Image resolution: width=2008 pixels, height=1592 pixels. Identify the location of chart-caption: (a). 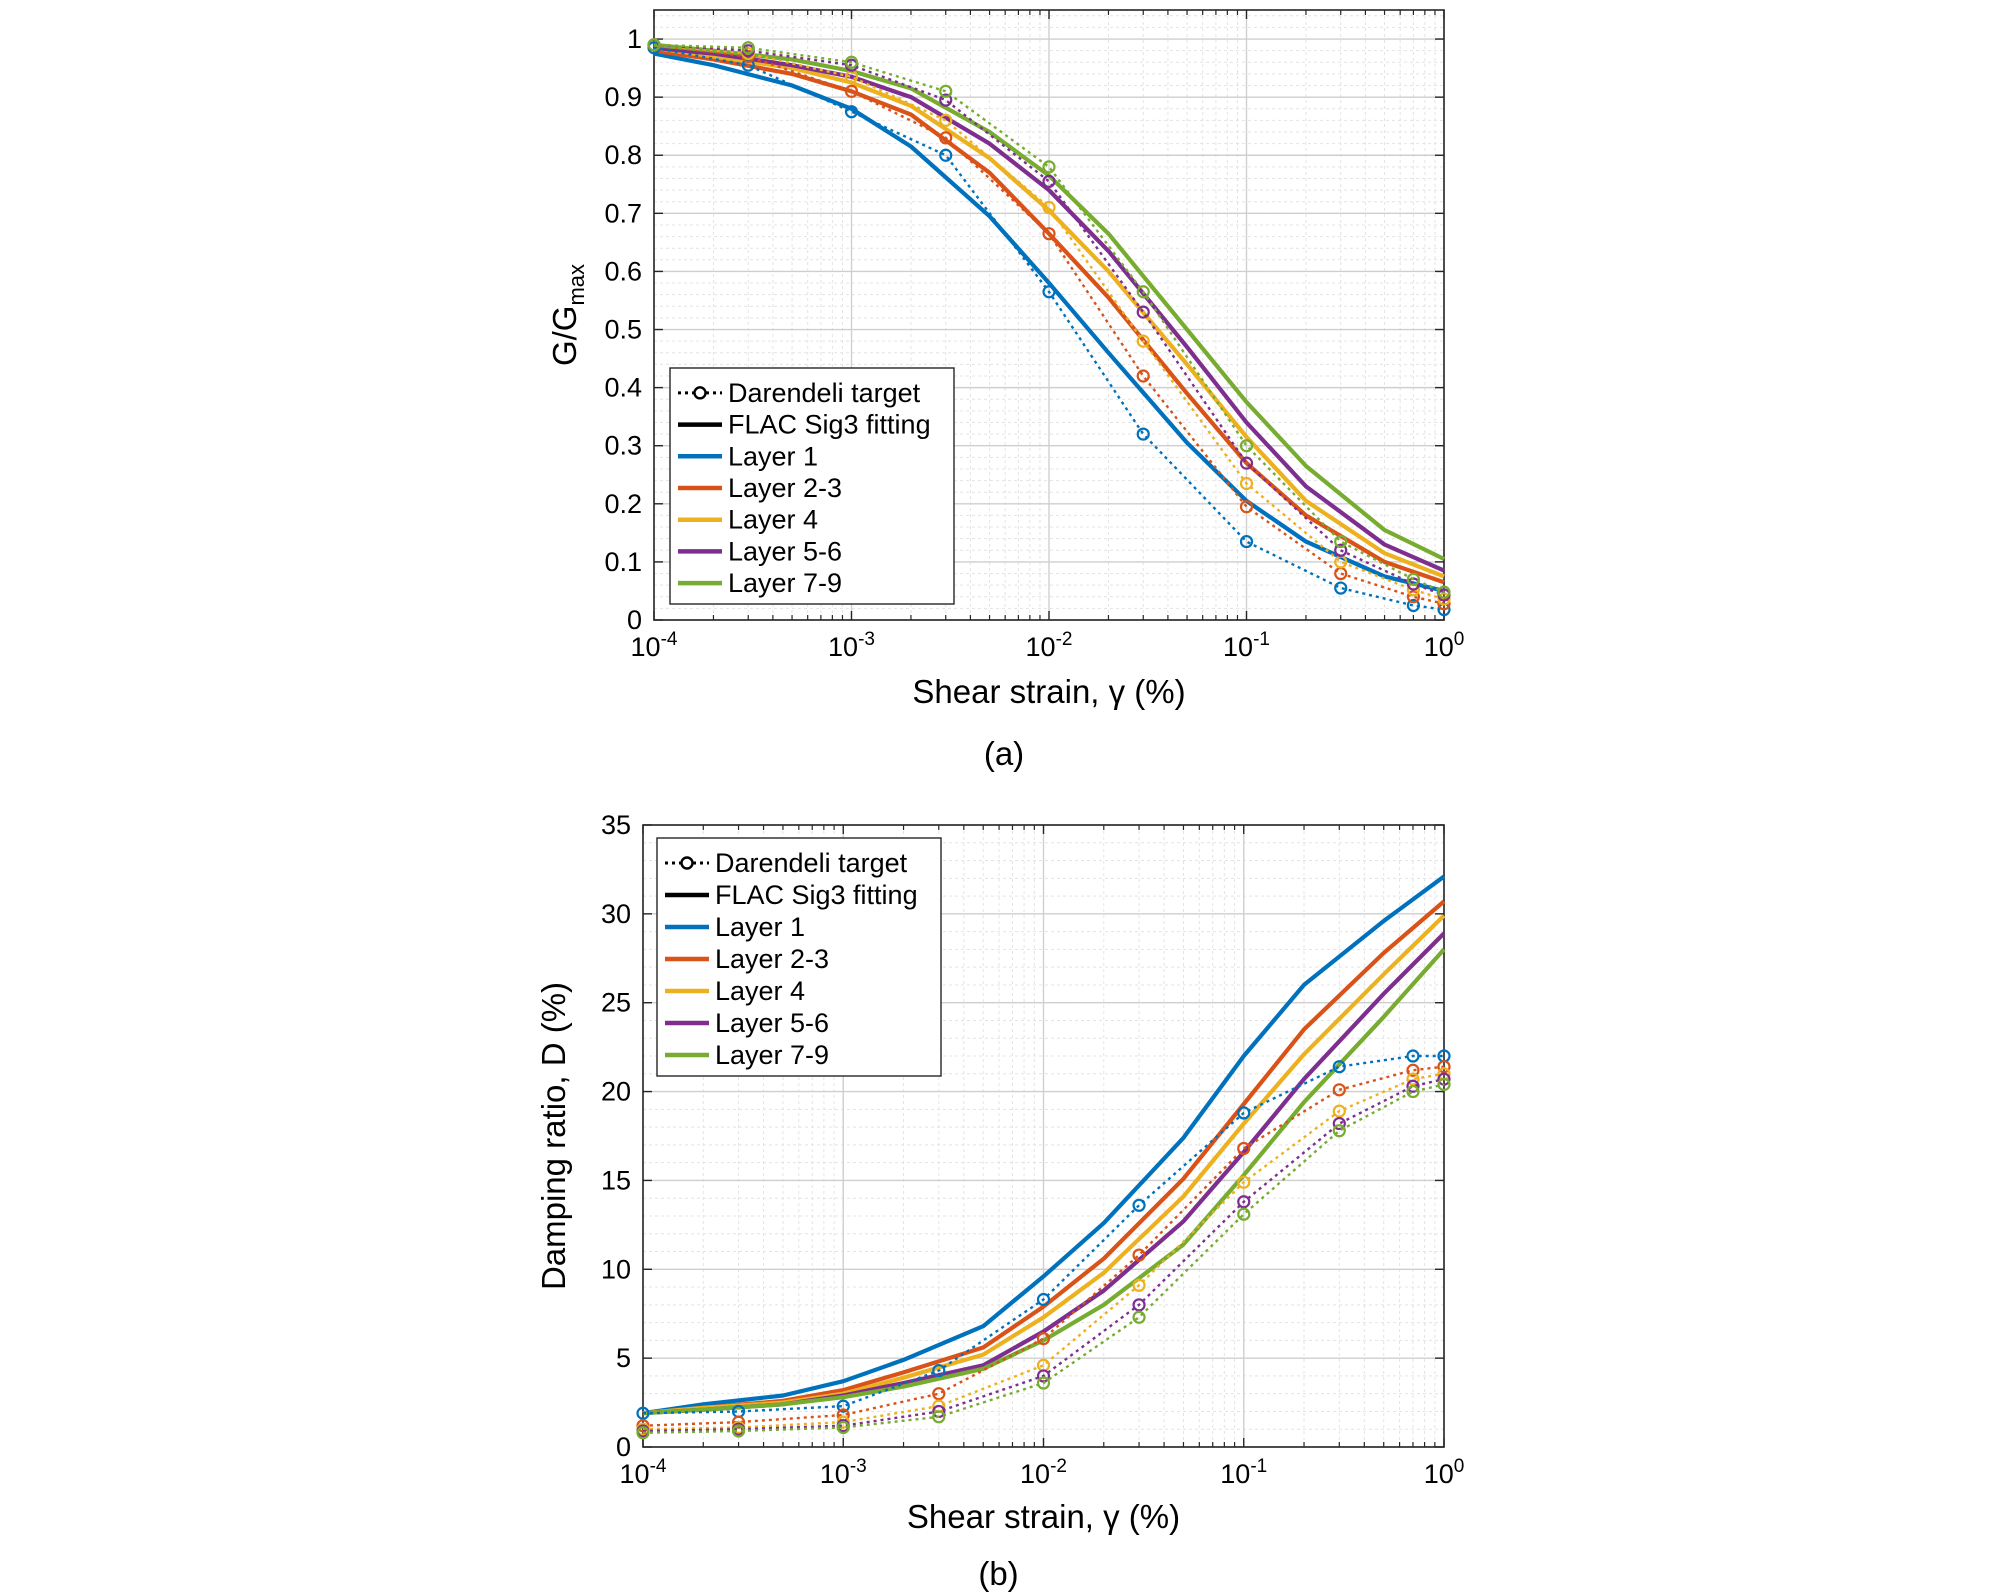
(1004, 753).